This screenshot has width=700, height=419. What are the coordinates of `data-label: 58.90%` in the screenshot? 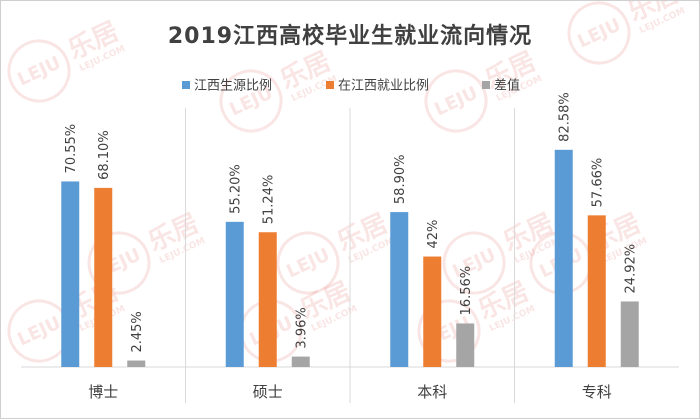 It's located at (400, 180).